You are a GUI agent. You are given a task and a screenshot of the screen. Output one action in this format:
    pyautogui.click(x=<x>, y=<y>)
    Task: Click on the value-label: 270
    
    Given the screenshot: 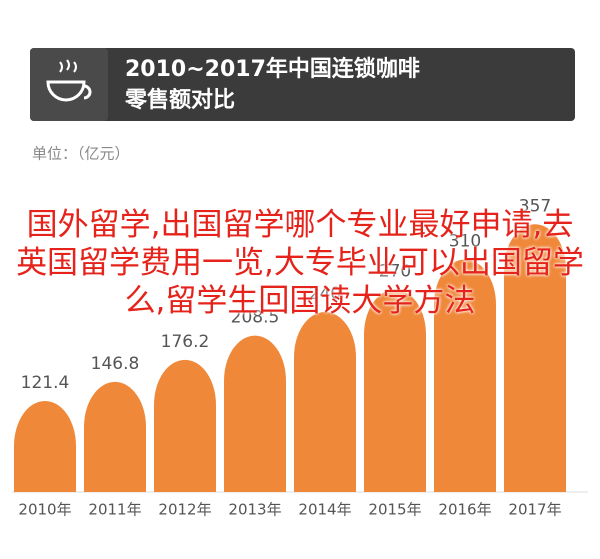 What is the action you would take?
    pyautogui.click(x=395, y=272)
    